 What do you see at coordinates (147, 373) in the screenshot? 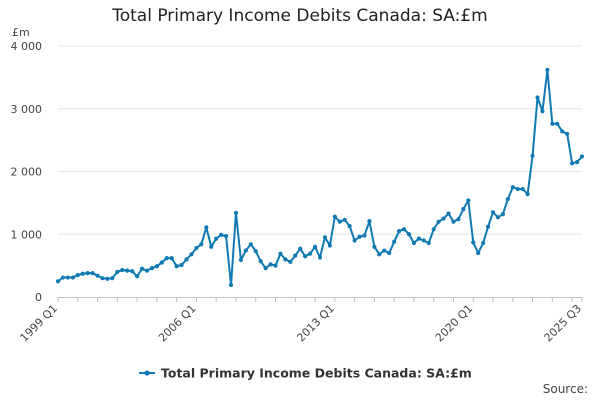
I see `legend-marker` at bounding box center [147, 373].